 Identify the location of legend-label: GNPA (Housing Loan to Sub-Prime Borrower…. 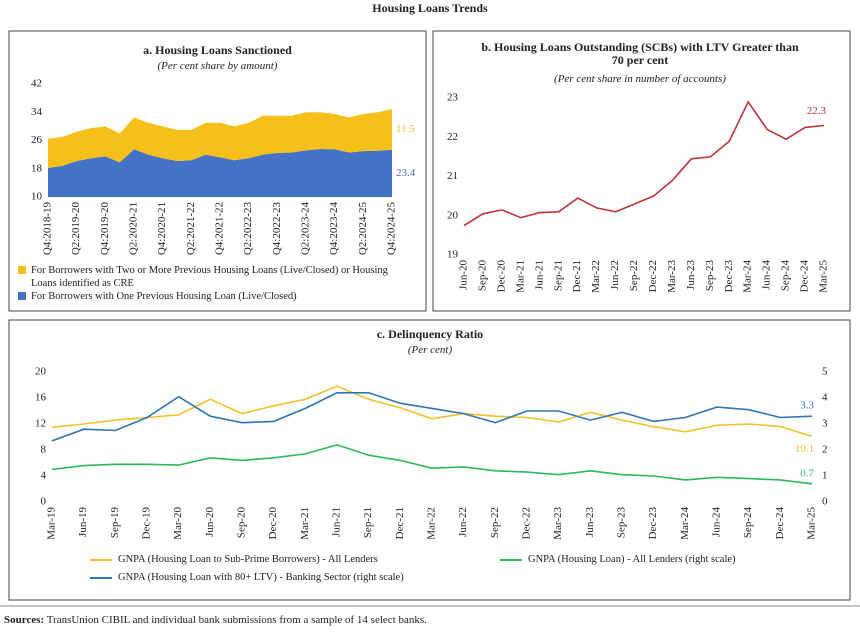
(248, 559).